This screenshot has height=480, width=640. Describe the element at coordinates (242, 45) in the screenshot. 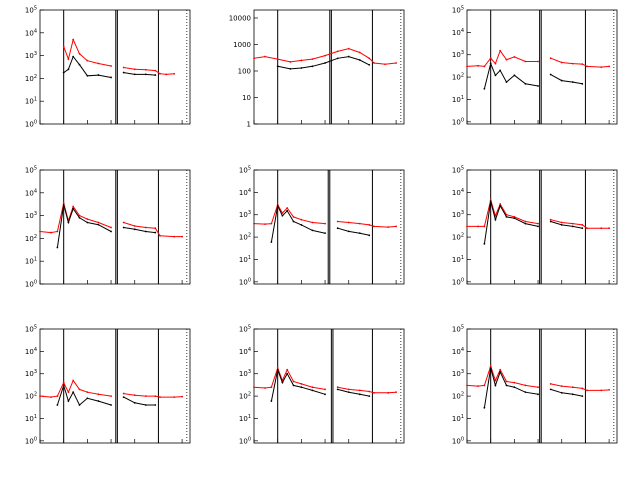

I see `y-tick-label: 1000` at that location.